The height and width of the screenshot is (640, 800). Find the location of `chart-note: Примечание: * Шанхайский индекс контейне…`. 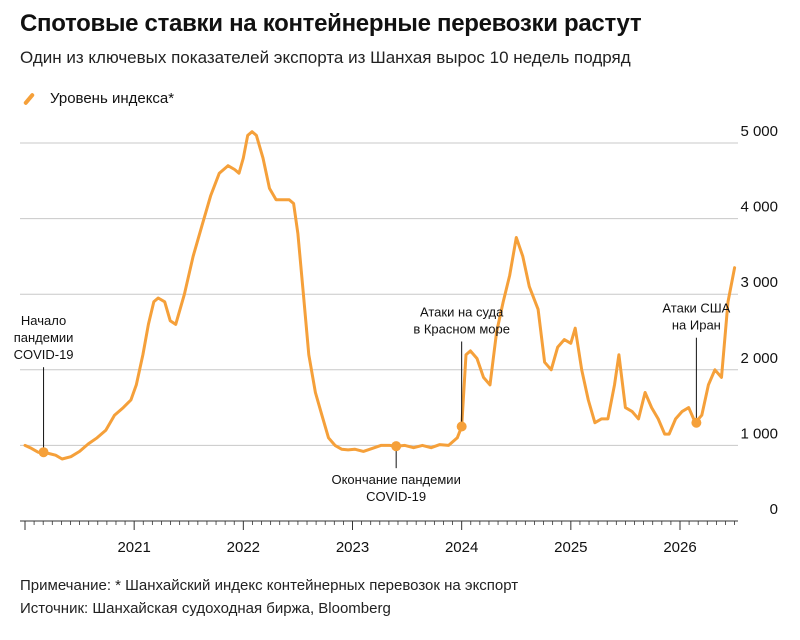

chart-note: Примечание: * Шанхайский индекс контейне… is located at coordinates (269, 585).